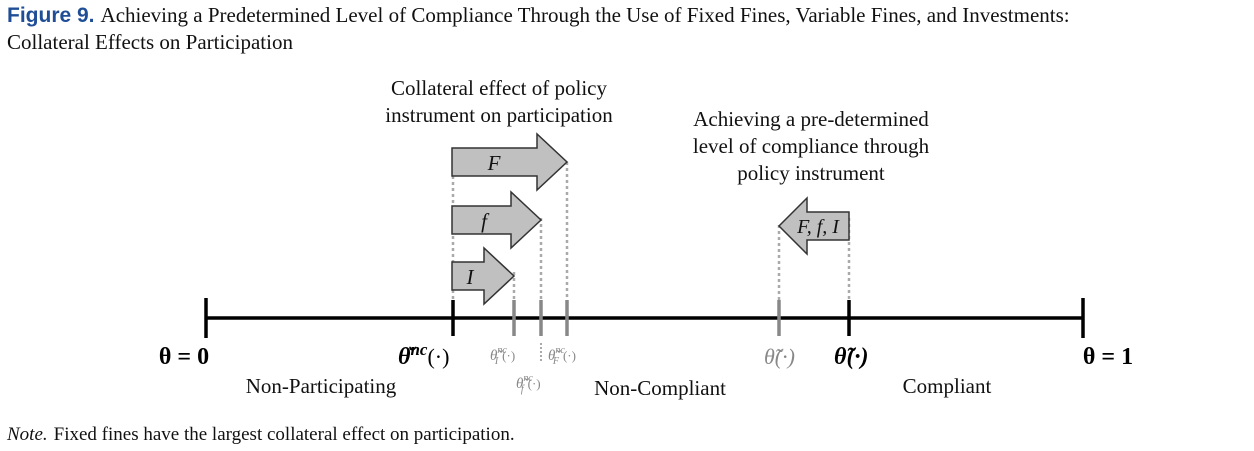  I want to click on theta-nc-label: θ̆nc(·), so click(423, 355).